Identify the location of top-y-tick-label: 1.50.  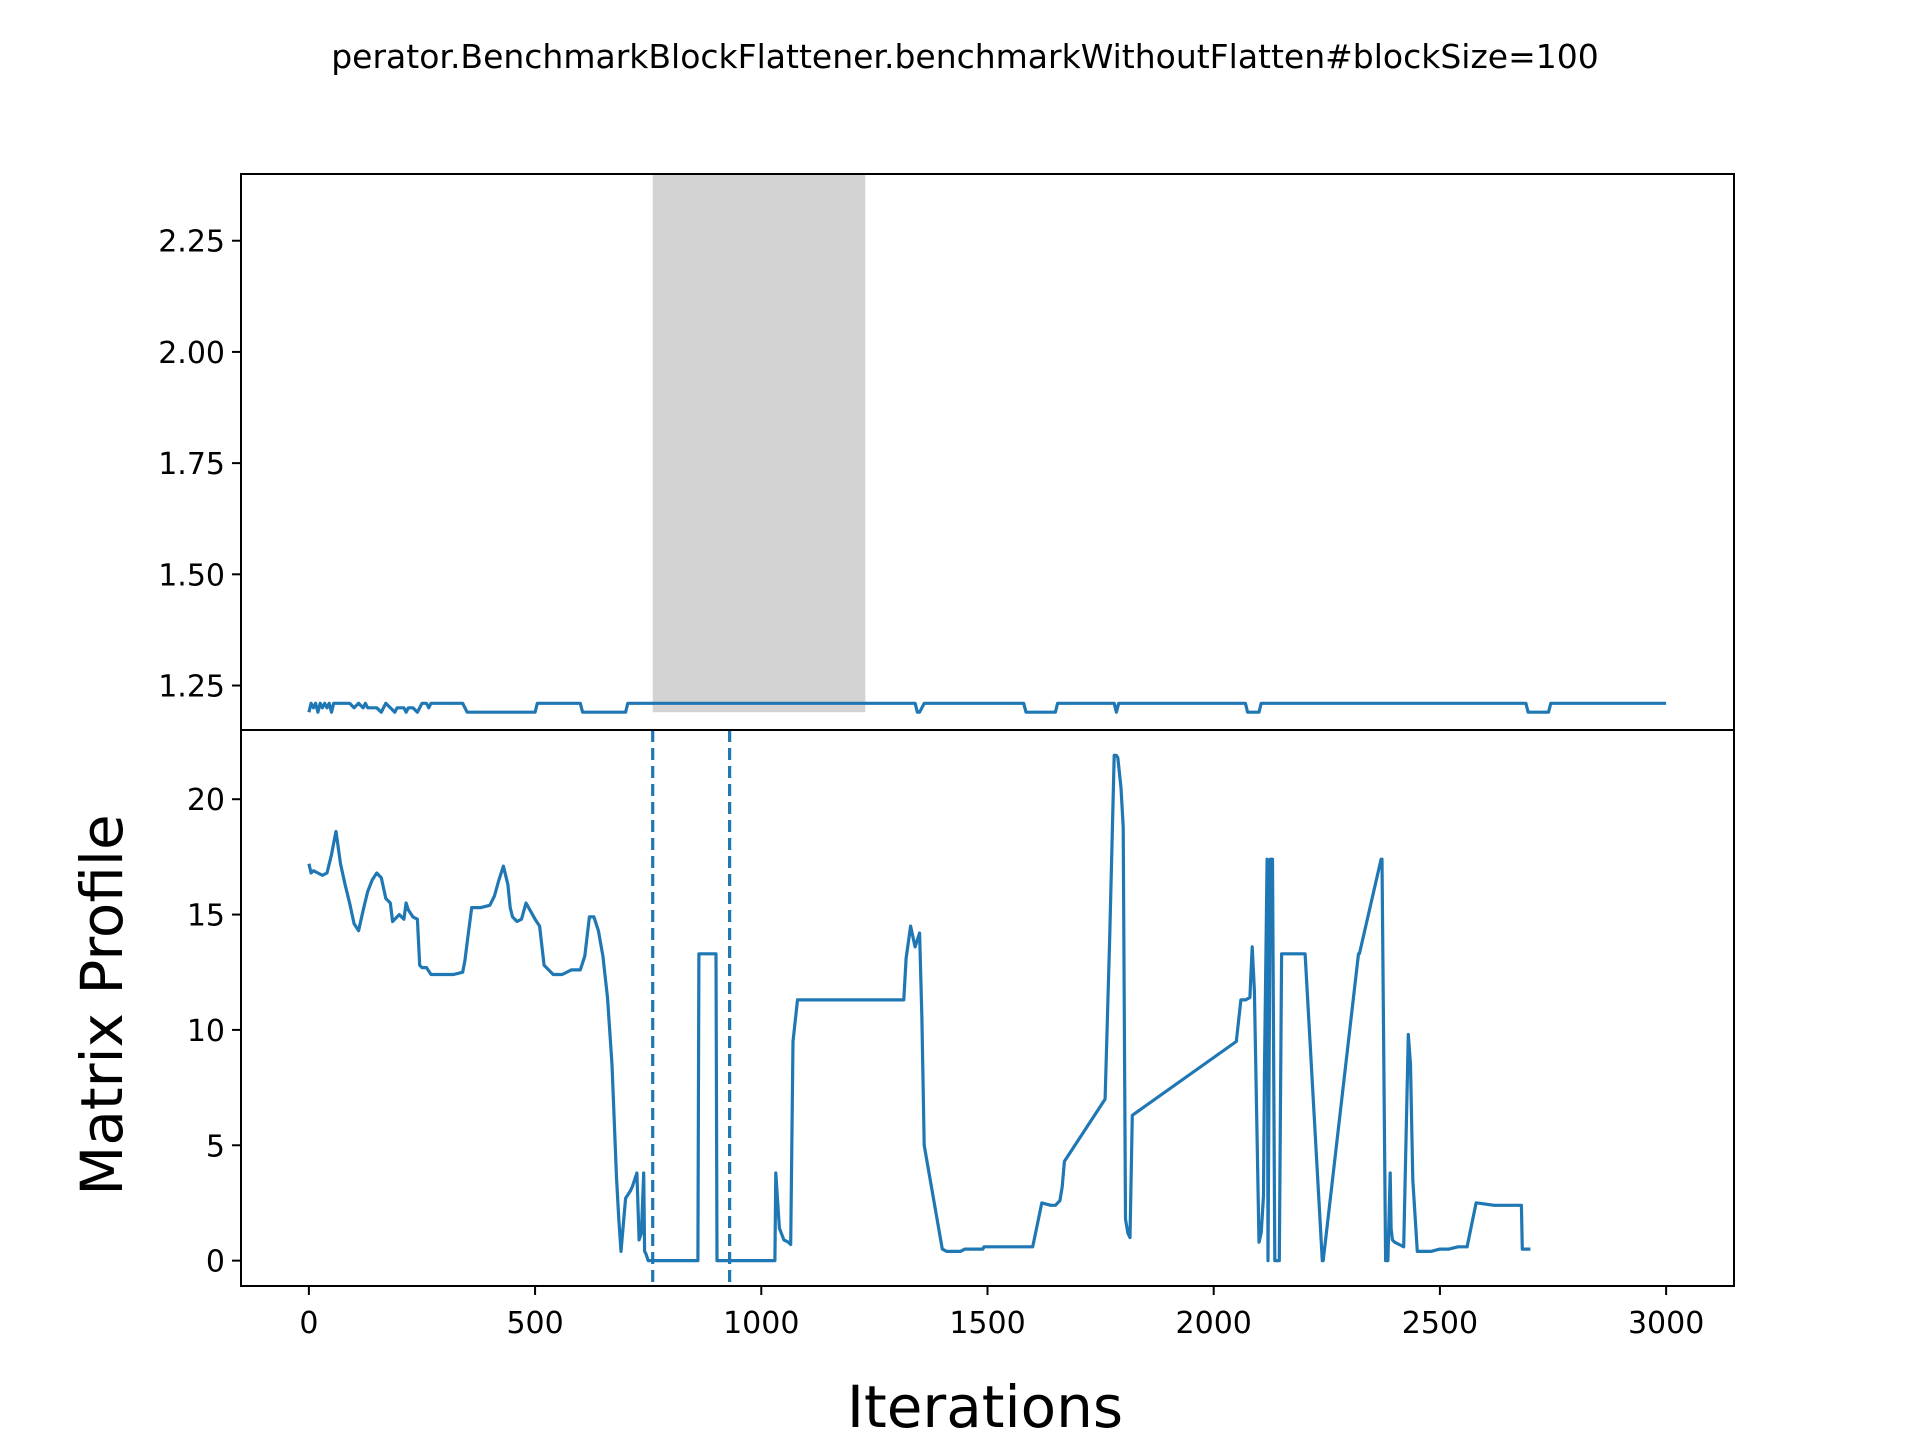
(191, 575).